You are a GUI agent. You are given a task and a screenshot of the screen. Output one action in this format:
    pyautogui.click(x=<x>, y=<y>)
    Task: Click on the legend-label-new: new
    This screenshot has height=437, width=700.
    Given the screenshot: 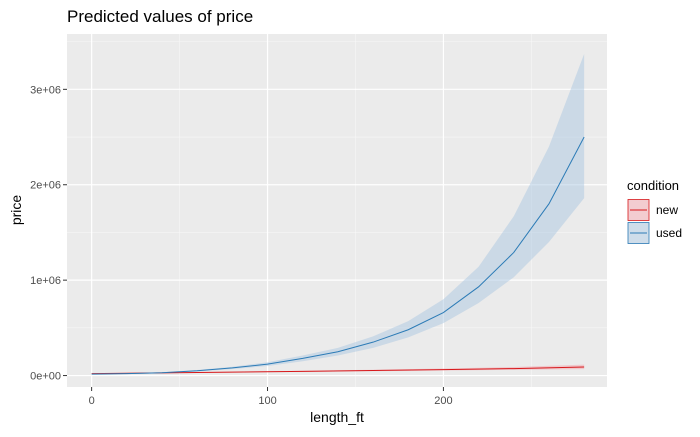 What is the action you would take?
    pyautogui.click(x=667, y=210)
    